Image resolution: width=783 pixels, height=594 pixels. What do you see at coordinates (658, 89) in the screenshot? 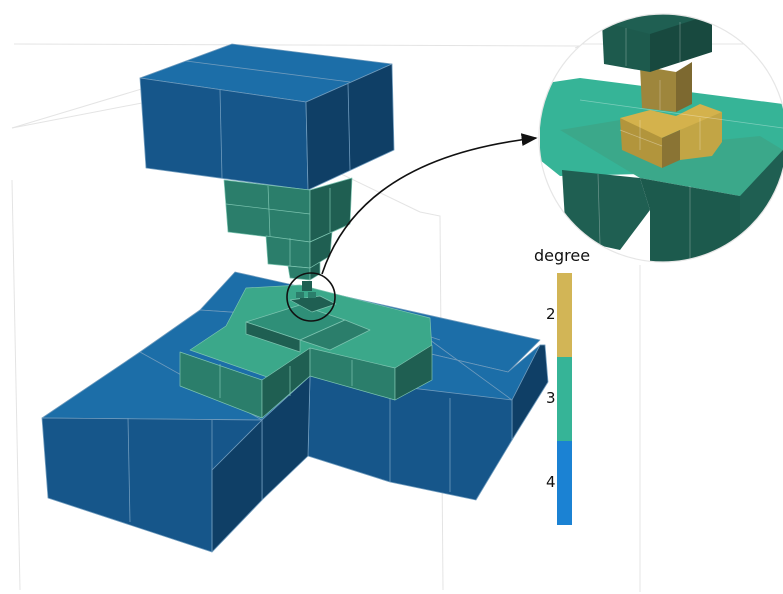
I see `zoom-gold-stem-front` at bounding box center [658, 89].